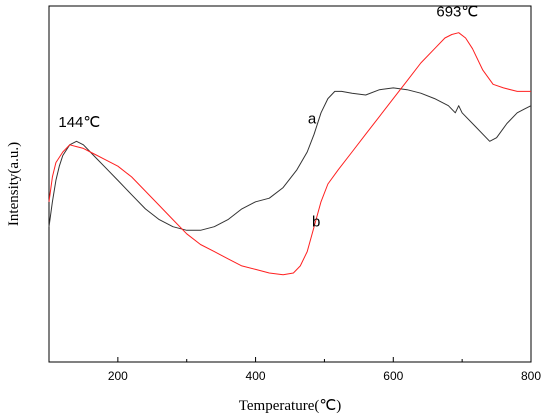  Describe the element at coordinates (393, 376) in the screenshot. I see `x-tick-label: 600` at that location.